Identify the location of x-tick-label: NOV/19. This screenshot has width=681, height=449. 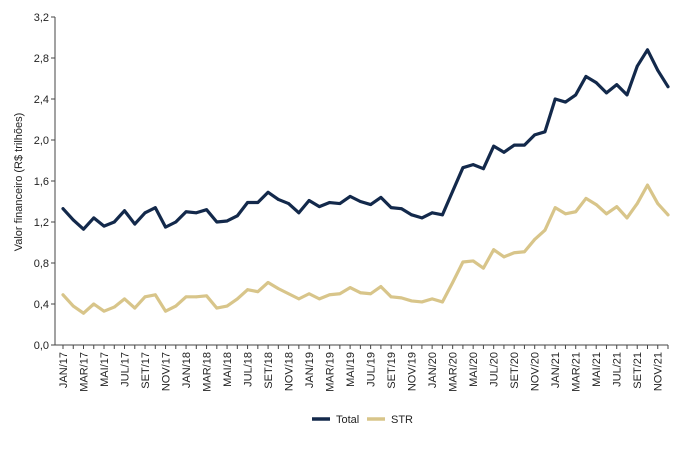
(413, 371).